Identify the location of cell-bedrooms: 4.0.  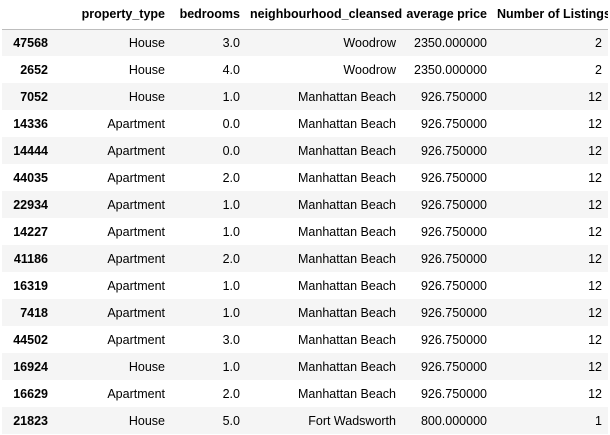
(231, 69).